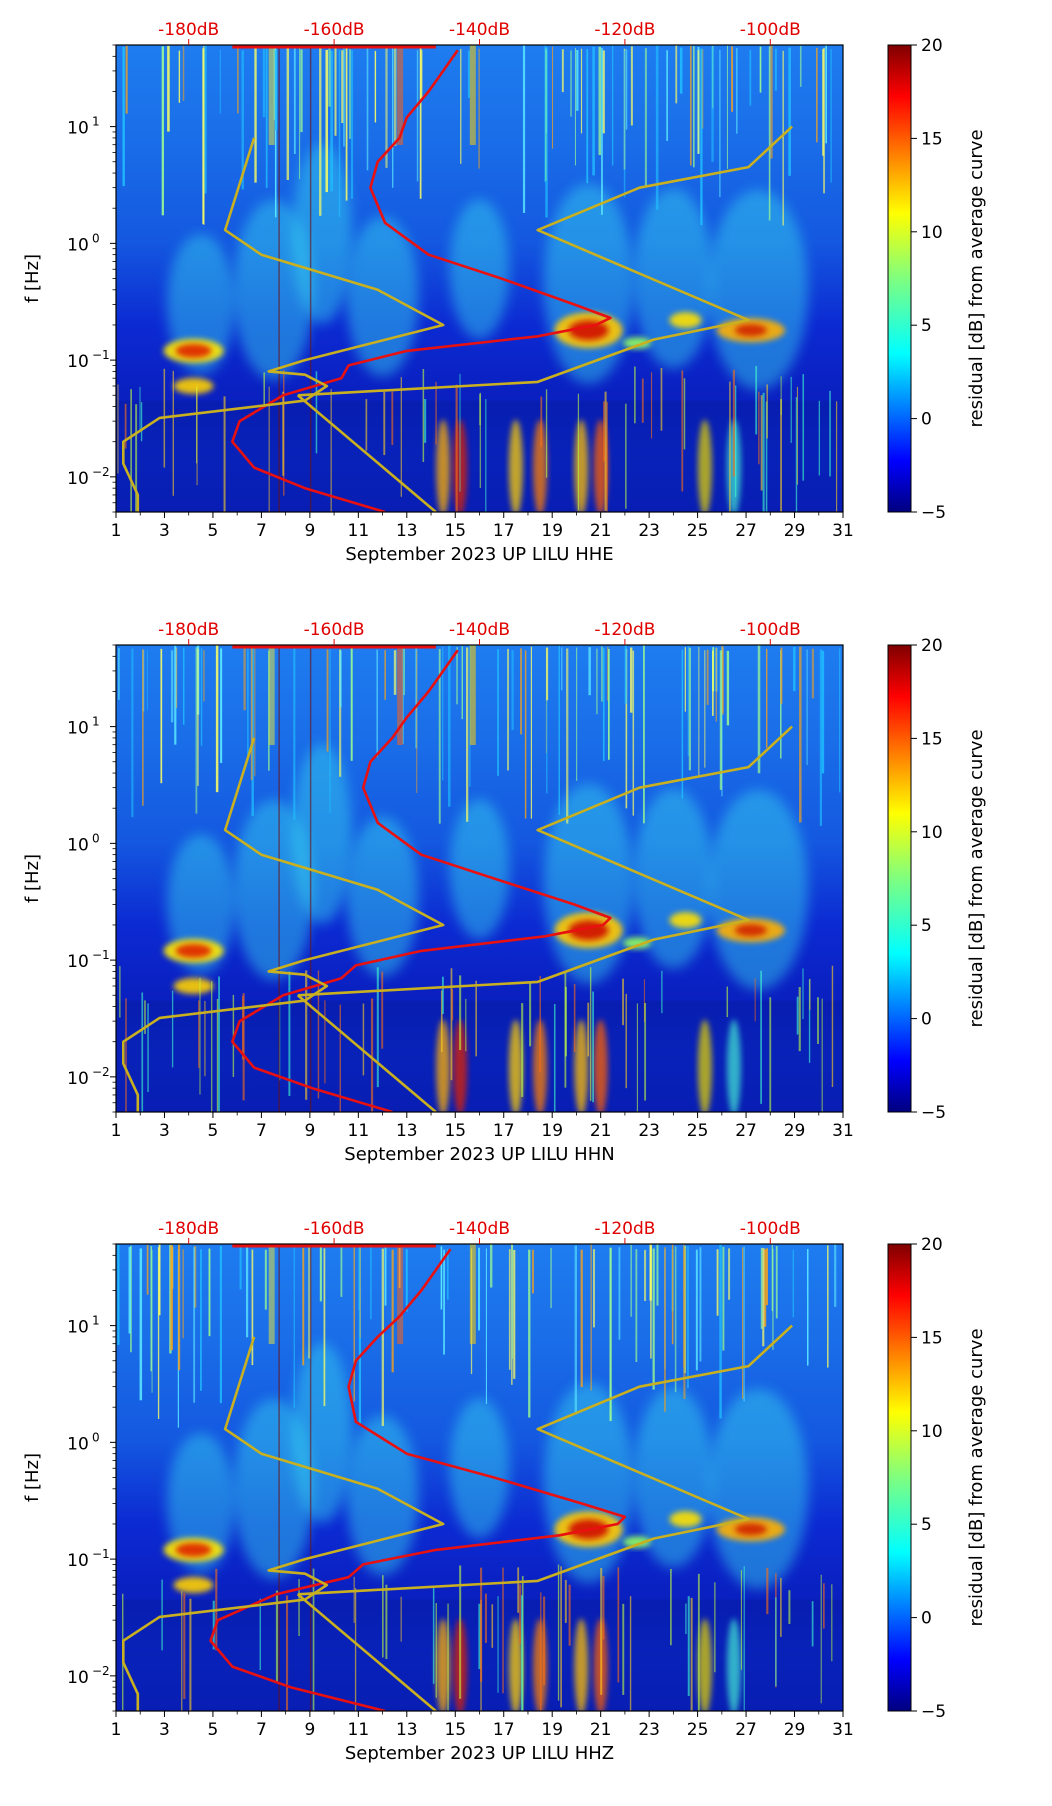  I want to click on x-tick-label: 7, so click(261, 531).